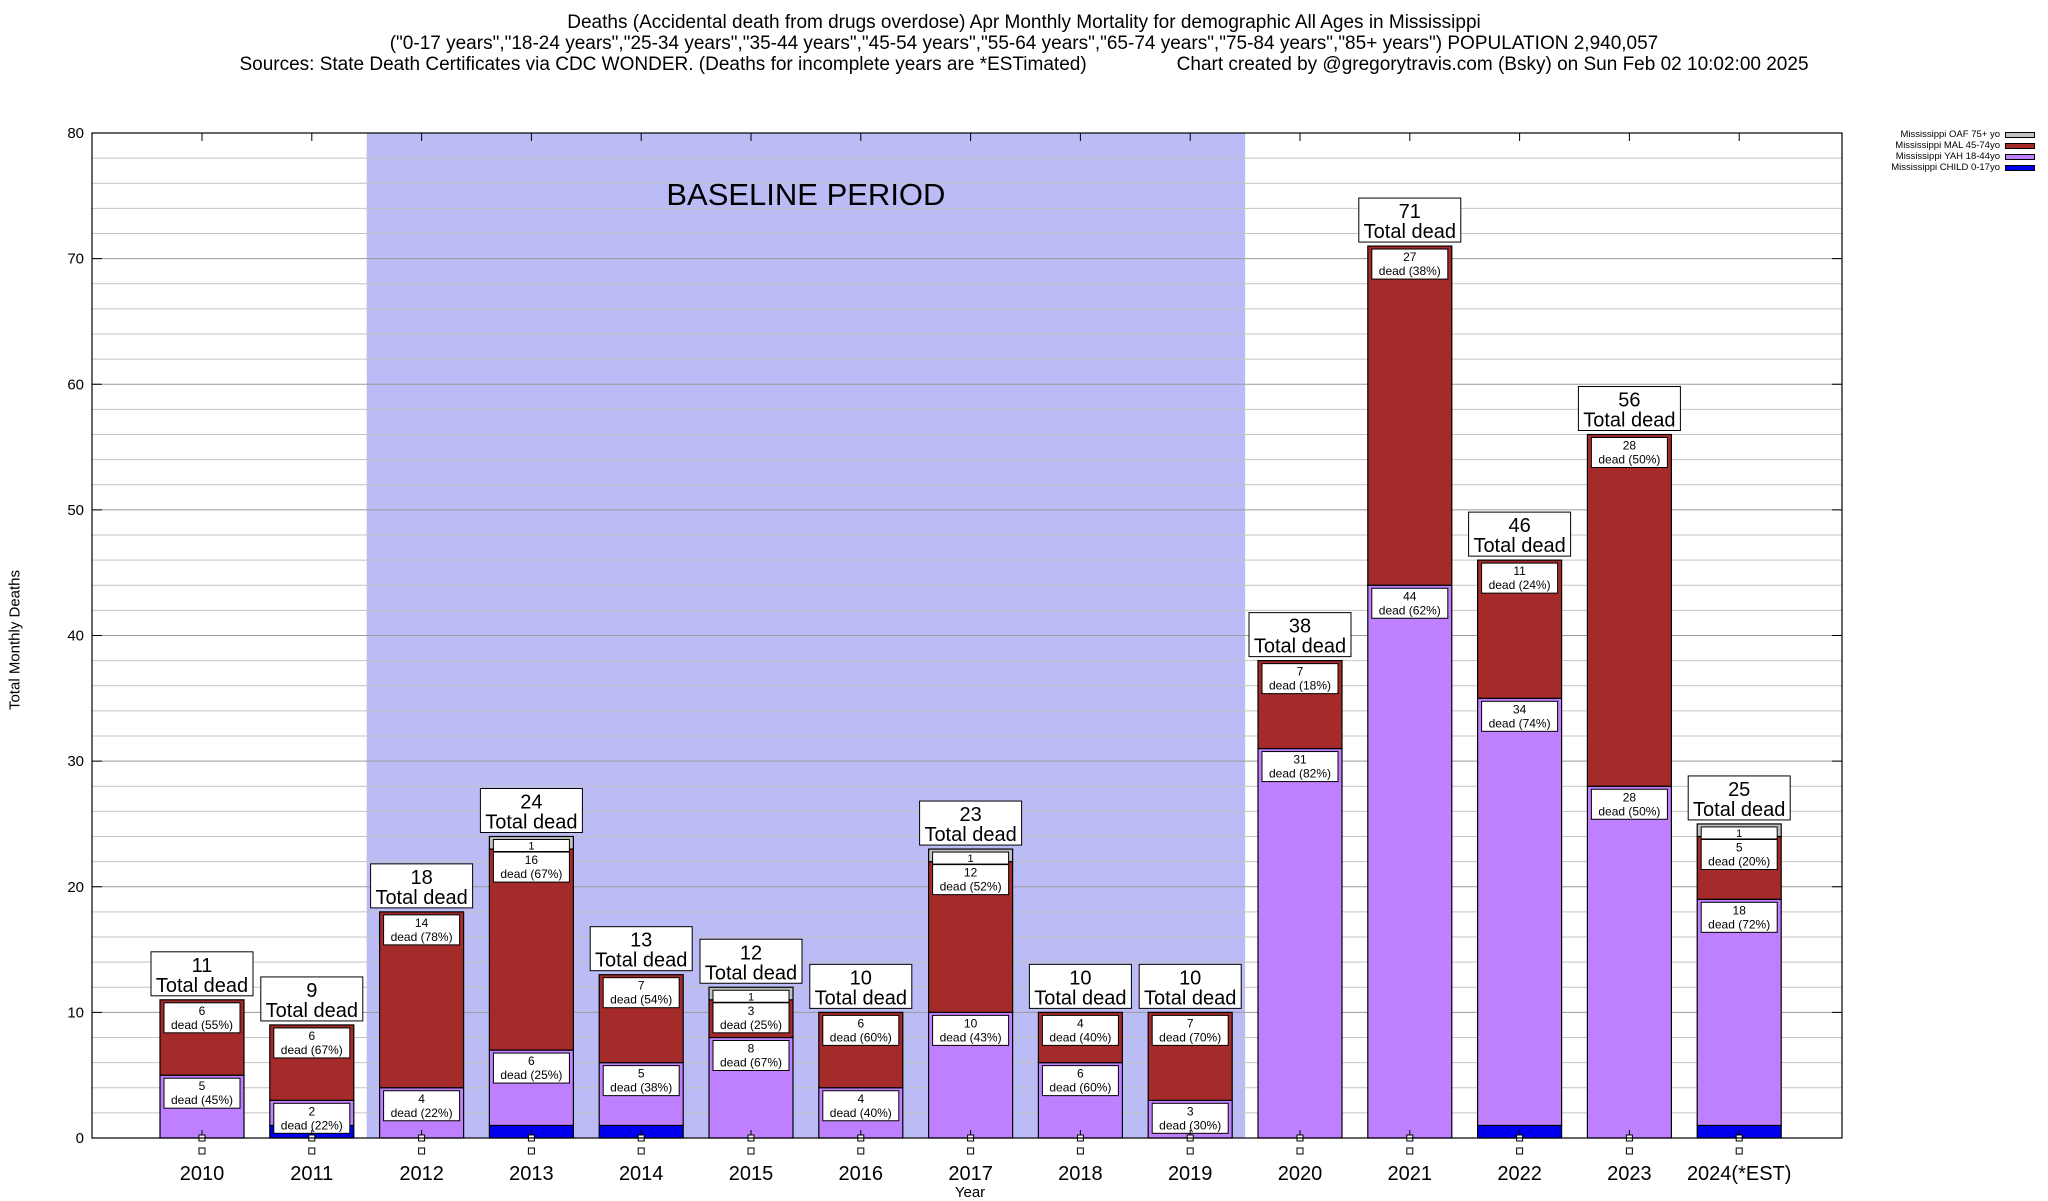 This screenshot has height=1201, width=2048. What do you see at coordinates (970, 1192) in the screenshot?
I see `x-axis-label: Year` at bounding box center [970, 1192].